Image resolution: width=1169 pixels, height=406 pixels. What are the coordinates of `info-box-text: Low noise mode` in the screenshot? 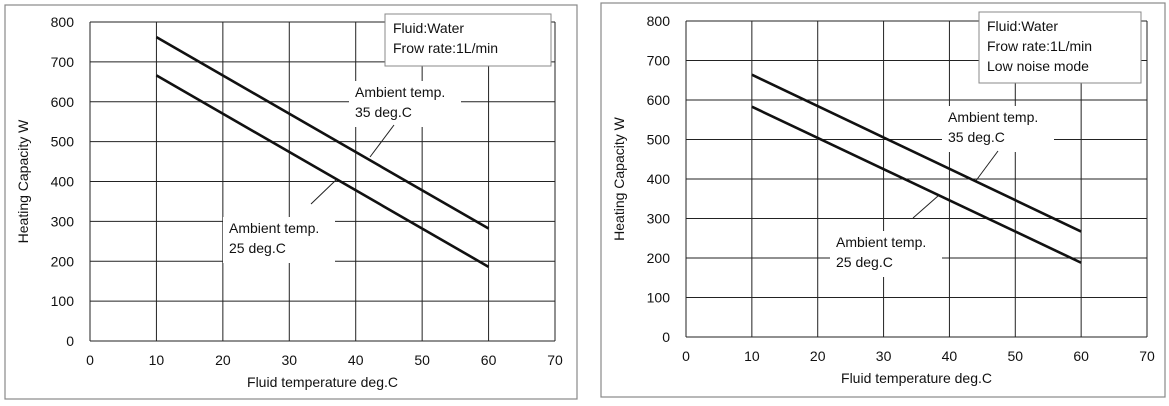 It's located at (1038, 66).